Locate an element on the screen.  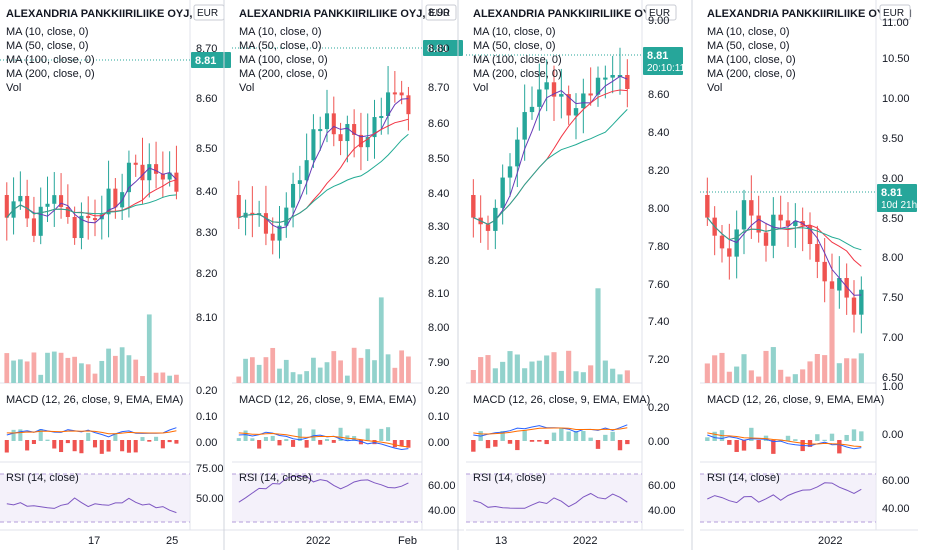
price-tick-label: 8.60 is located at coordinates (438, 124).